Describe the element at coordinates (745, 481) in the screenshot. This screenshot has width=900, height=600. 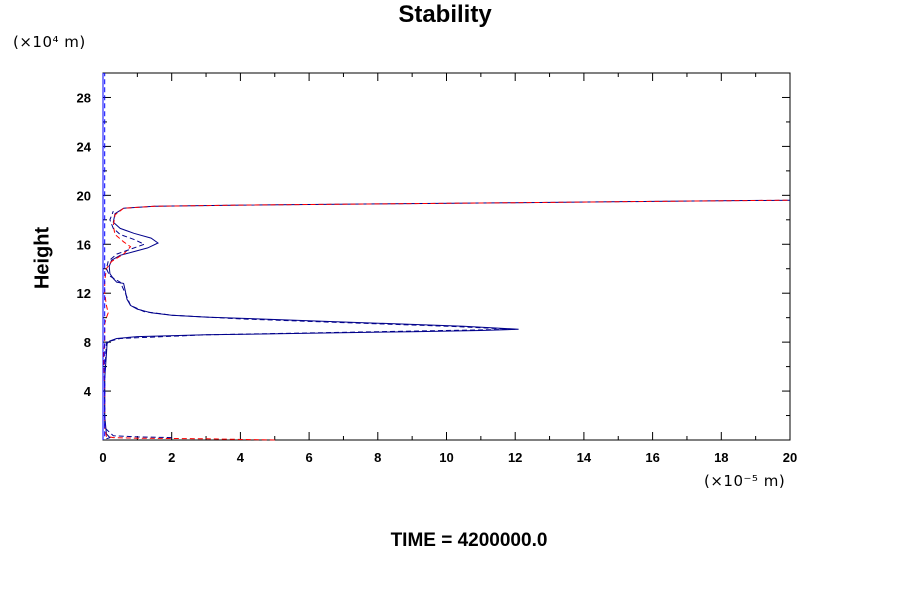
I see `x-axis-unit: (×10⁻⁵ m)` at that location.